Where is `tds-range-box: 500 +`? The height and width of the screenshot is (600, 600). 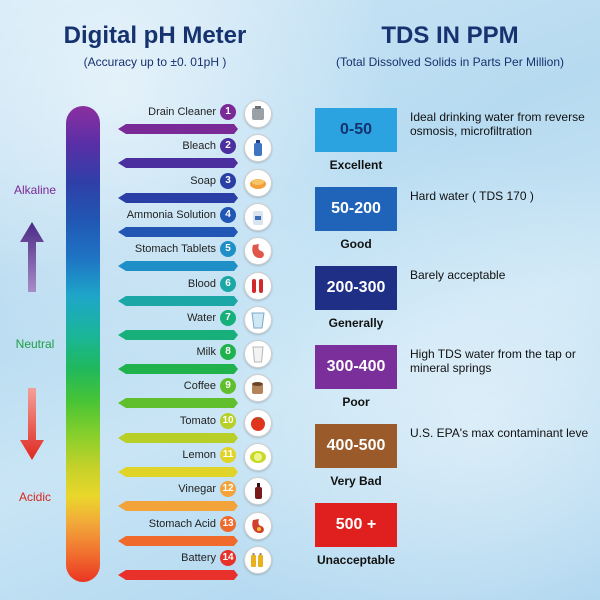
tds-range-box: 500 + is located at coordinates (356, 525).